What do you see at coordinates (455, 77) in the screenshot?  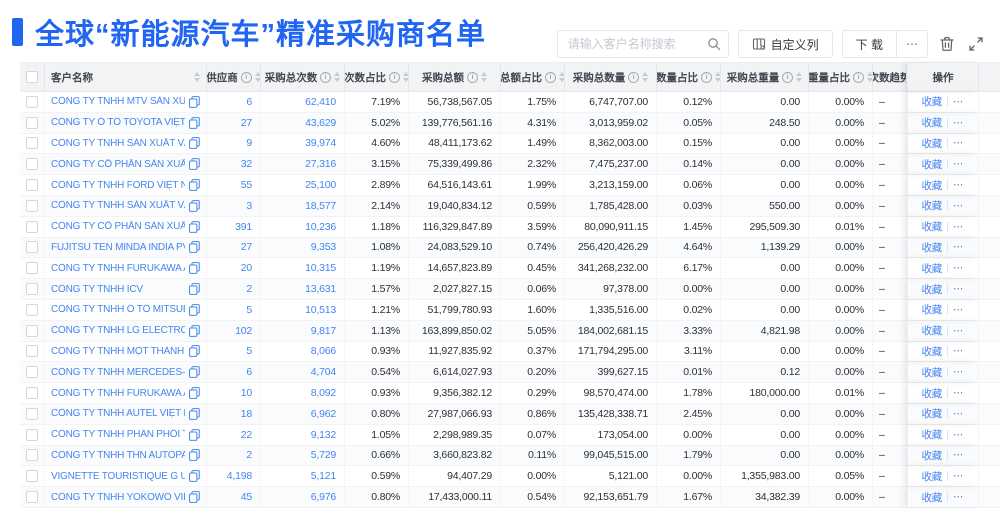 I see `header-cell-amount: 采购总额` at bounding box center [455, 77].